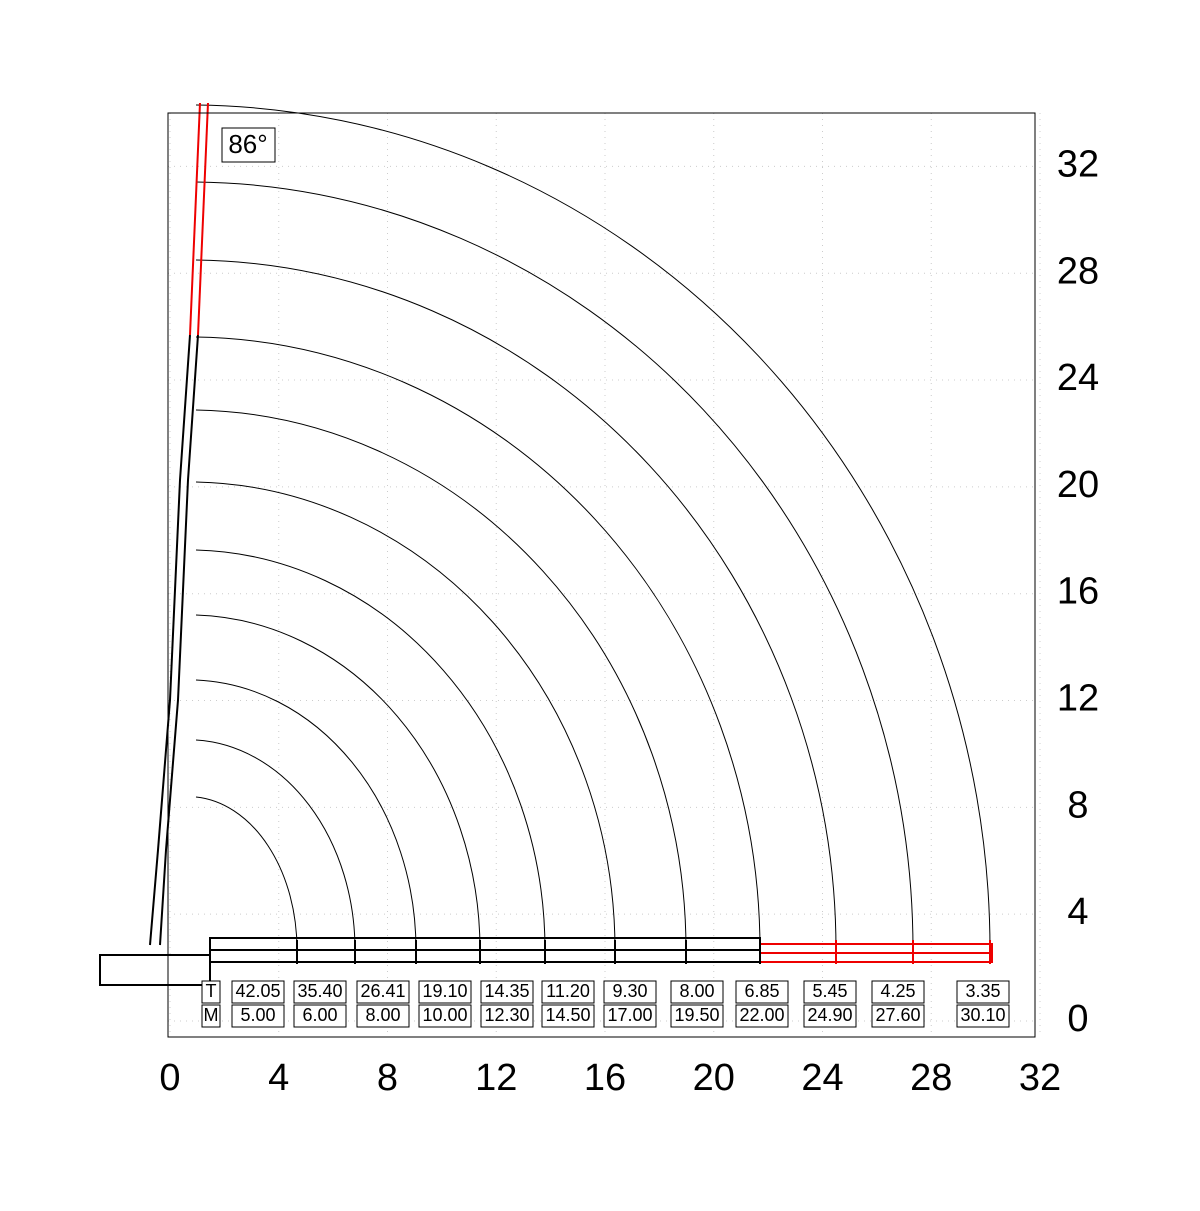  I want to click on row-header: T, so click(211, 991).